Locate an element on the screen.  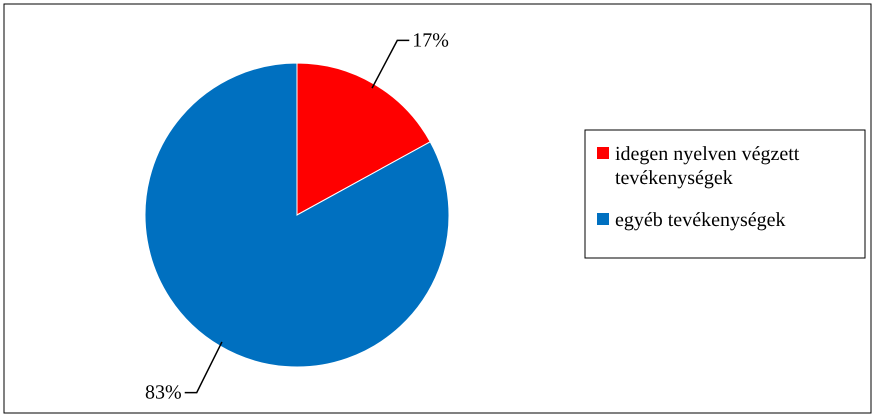
data-label: 17% is located at coordinates (430, 40).